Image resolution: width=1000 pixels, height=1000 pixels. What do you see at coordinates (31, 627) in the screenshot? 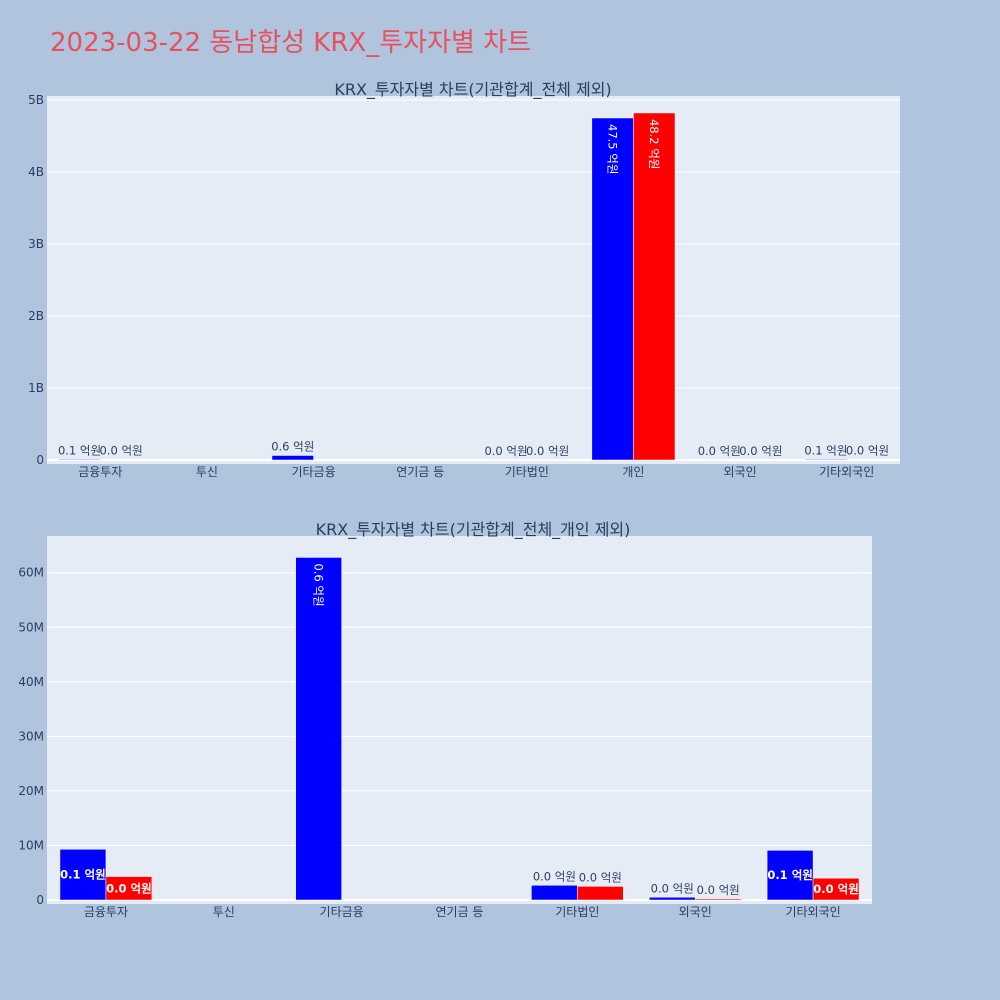
I see `y-tick-label: 50M` at bounding box center [31, 627].